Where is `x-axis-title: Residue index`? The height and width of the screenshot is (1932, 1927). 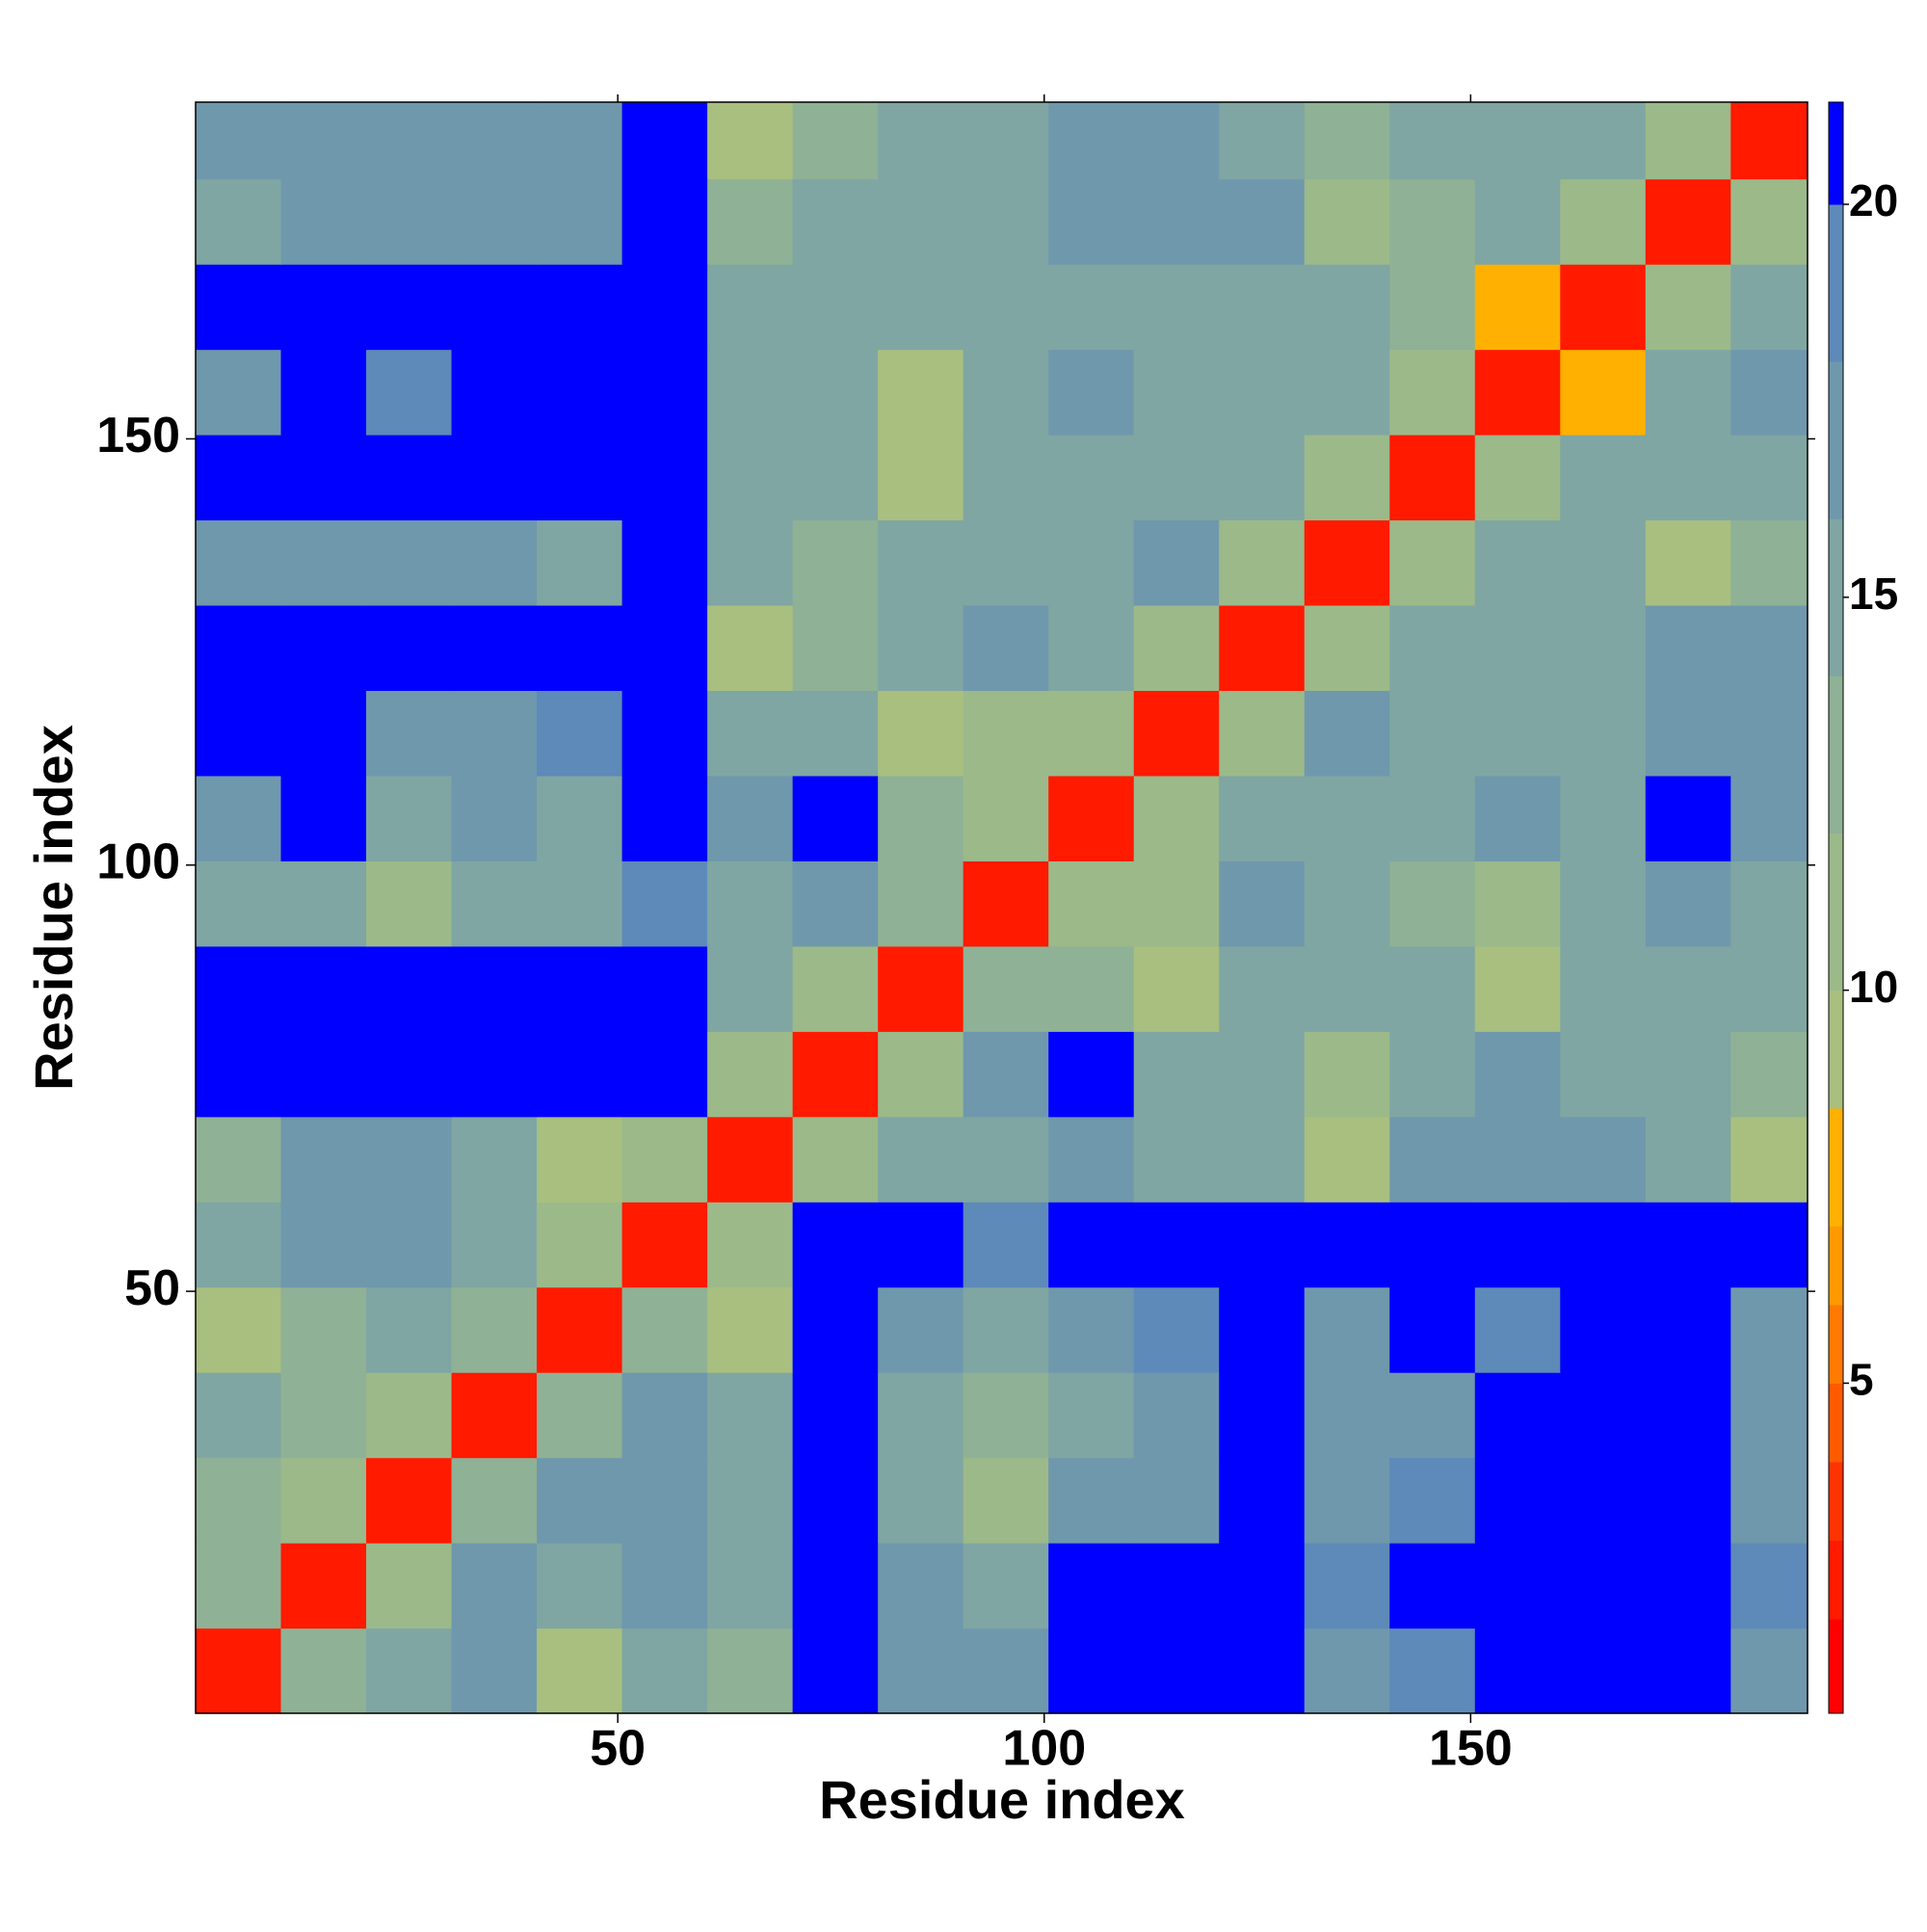 x-axis-title: Residue index is located at coordinates (1002, 1799).